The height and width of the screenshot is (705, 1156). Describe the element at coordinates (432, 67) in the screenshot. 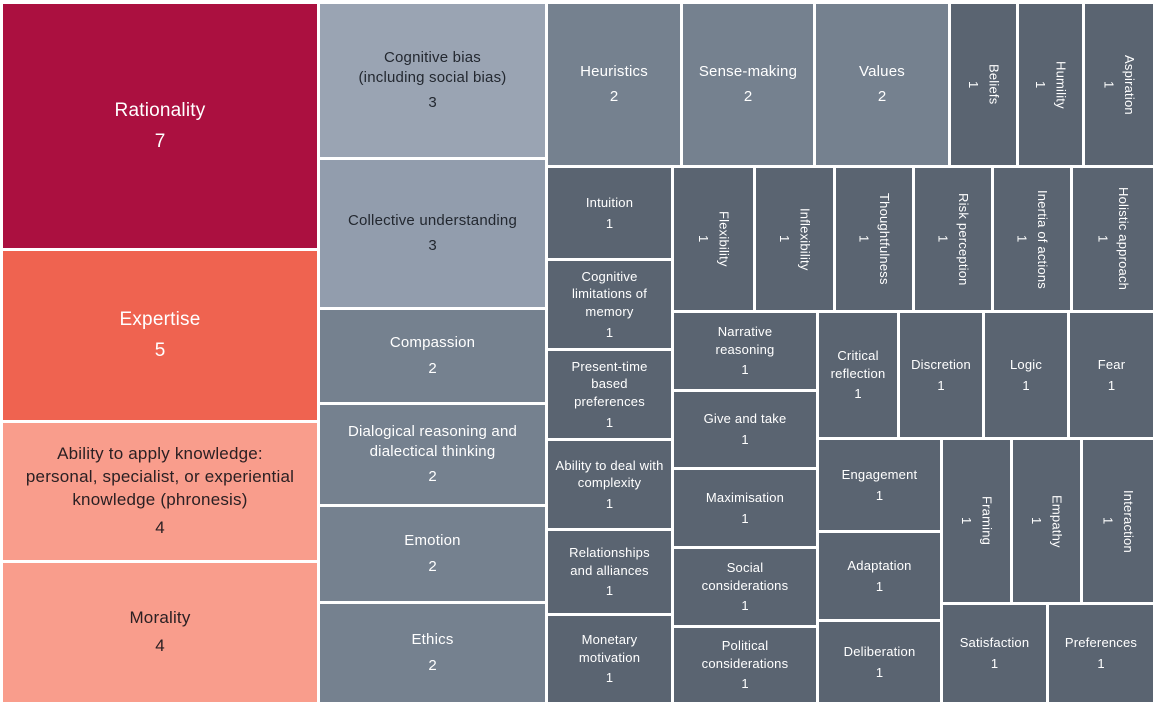

I see `cell-label: Cognitive bias (including social bias)` at that location.